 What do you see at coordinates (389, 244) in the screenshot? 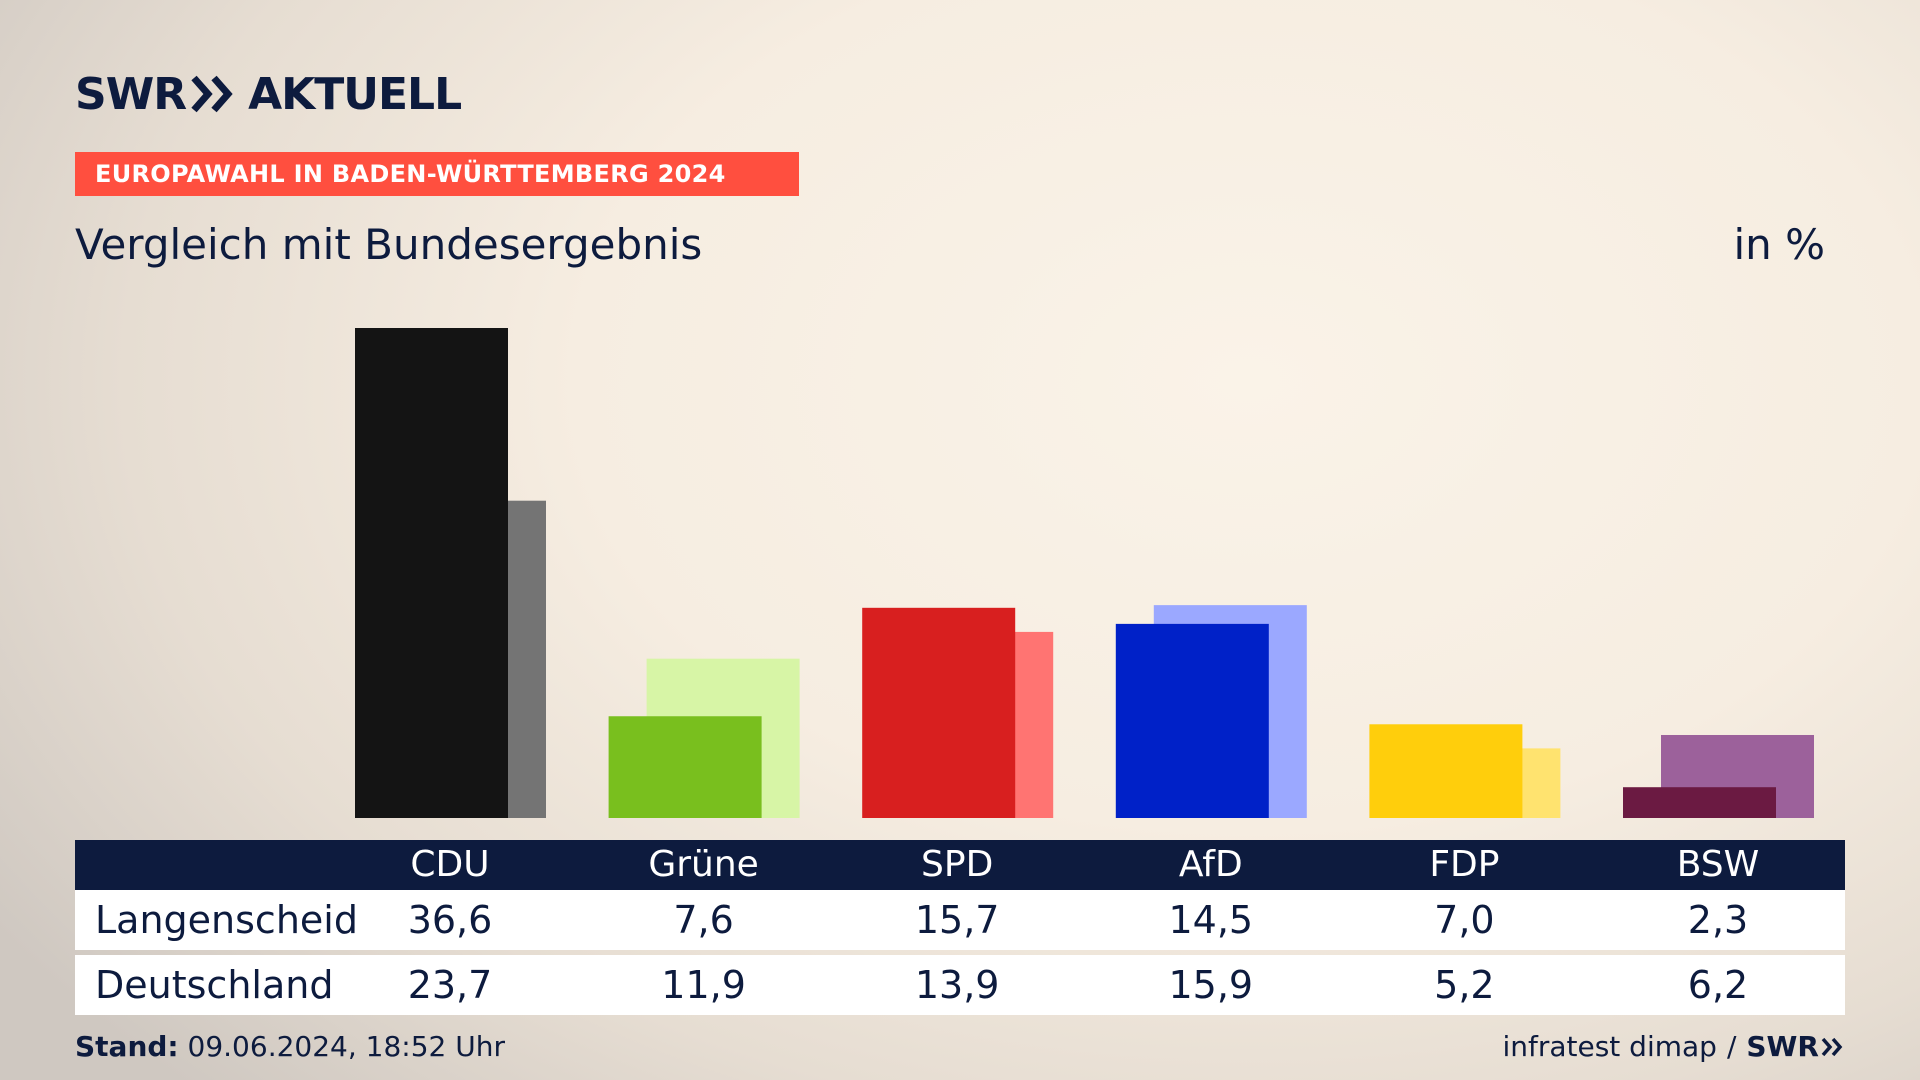
I see `chart-title: Vergleich mit Bundesergebnis` at bounding box center [389, 244].